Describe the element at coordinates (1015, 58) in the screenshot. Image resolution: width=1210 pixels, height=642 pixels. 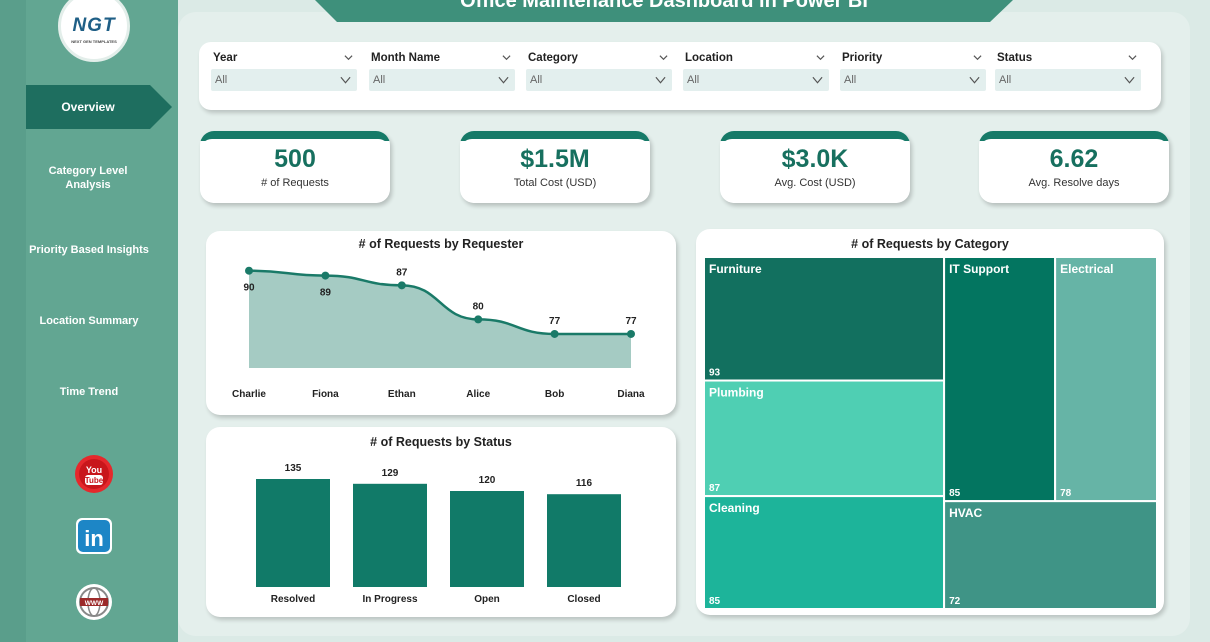
I see `filter-label: Status` at that location.